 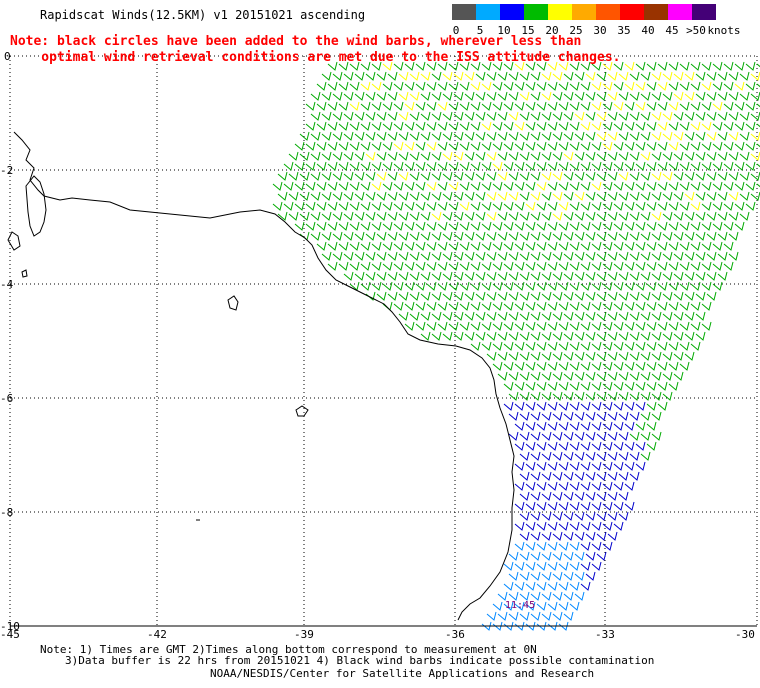 What do you see at coordinates (7, 398) in the screenshot?
I see `latitude-label: -6` at bounding box center [7, 398].